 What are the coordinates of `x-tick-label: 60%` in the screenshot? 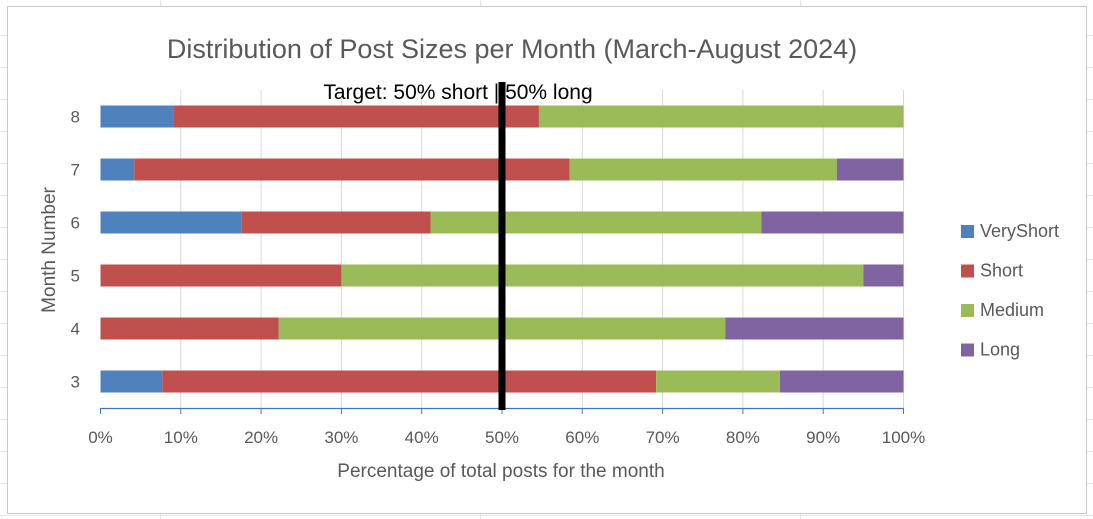 It's located at (582, 437).